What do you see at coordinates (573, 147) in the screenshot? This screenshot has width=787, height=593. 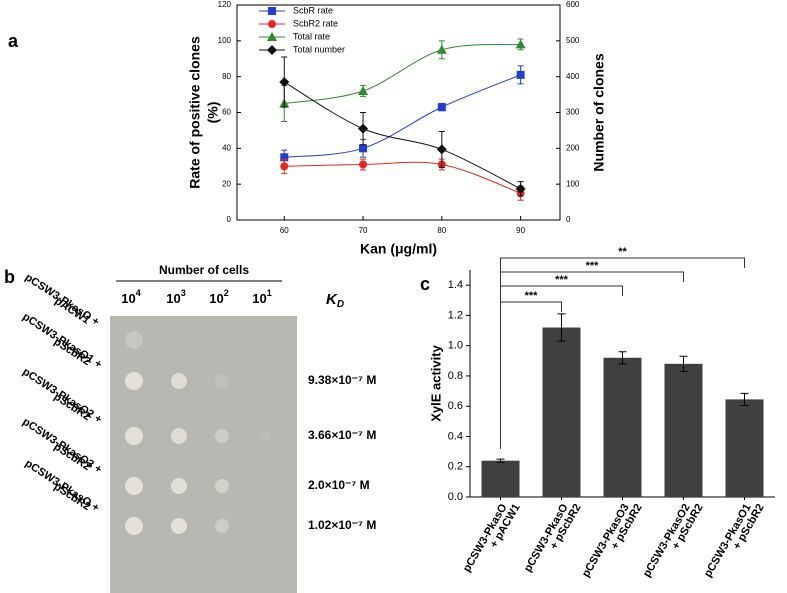 I see `y2-tick-label: 200` at bounding box center [573, 147].